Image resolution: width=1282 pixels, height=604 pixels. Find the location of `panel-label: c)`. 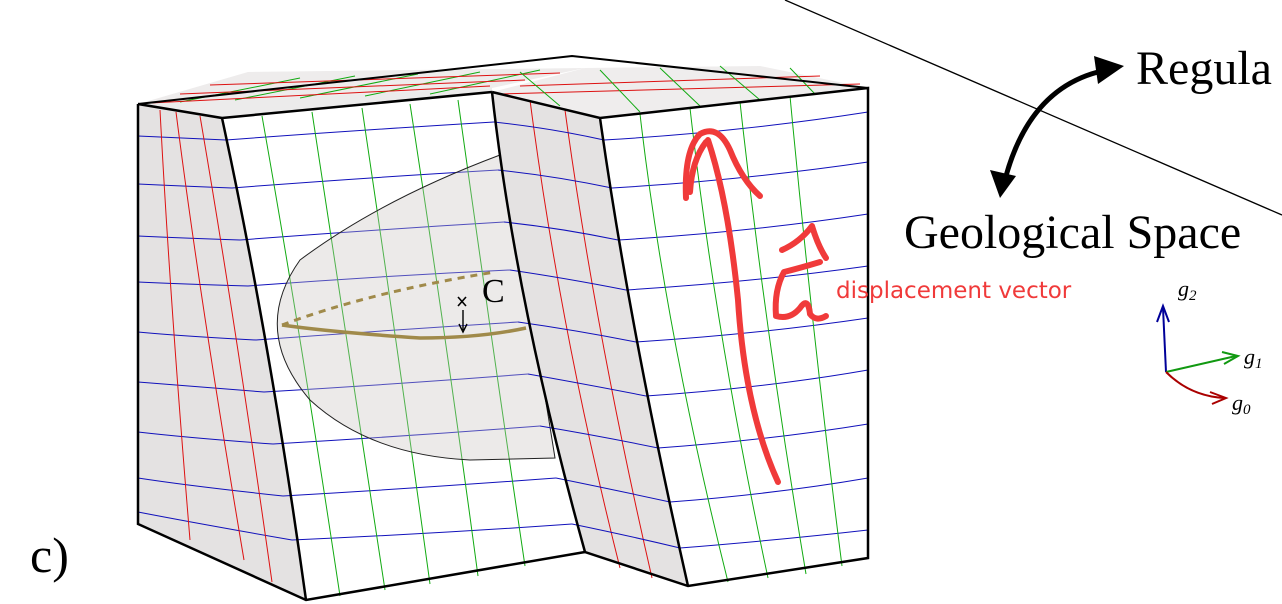

panel-label: c) is located at coordinates (49, 555).